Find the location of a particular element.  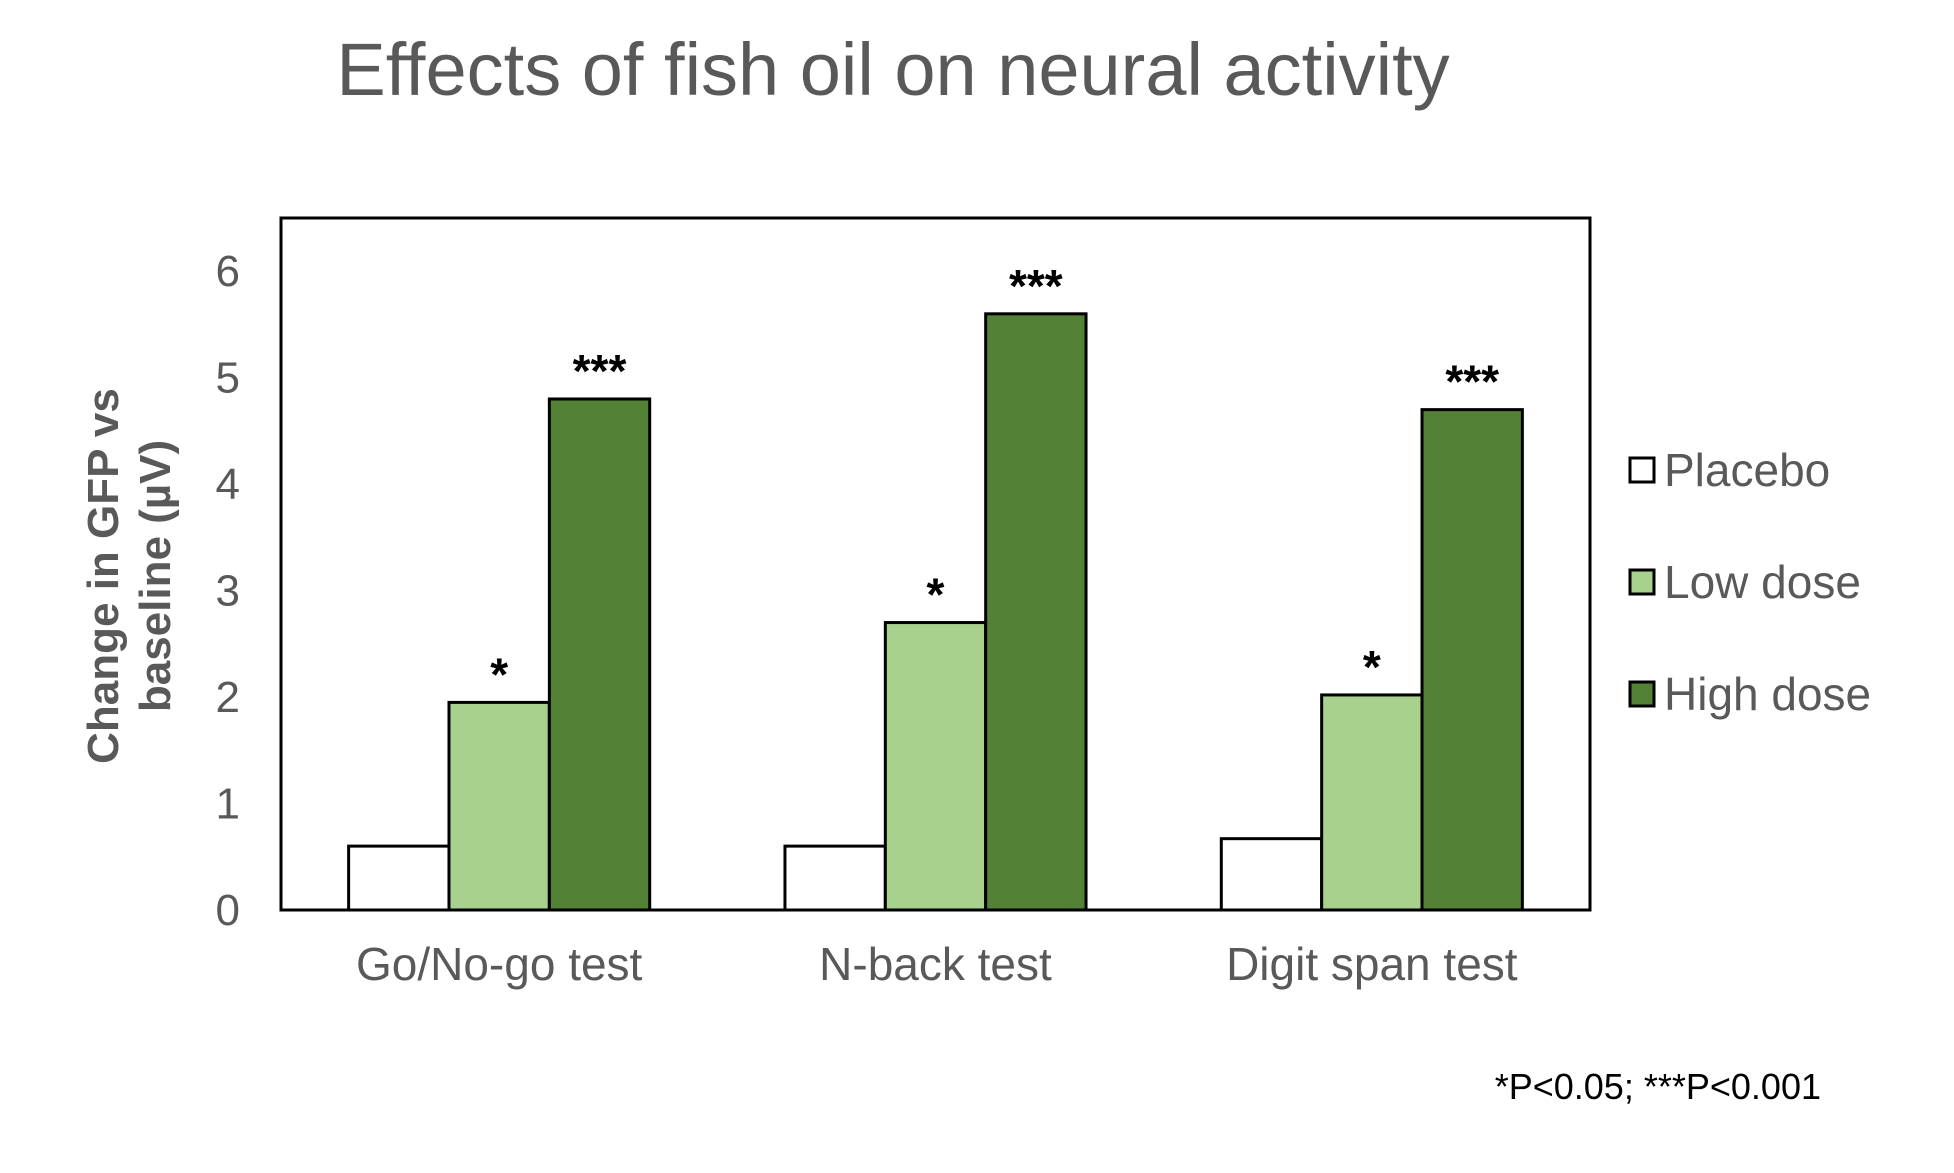

y-tick-label: 3 is located at coordinates (228, 591).